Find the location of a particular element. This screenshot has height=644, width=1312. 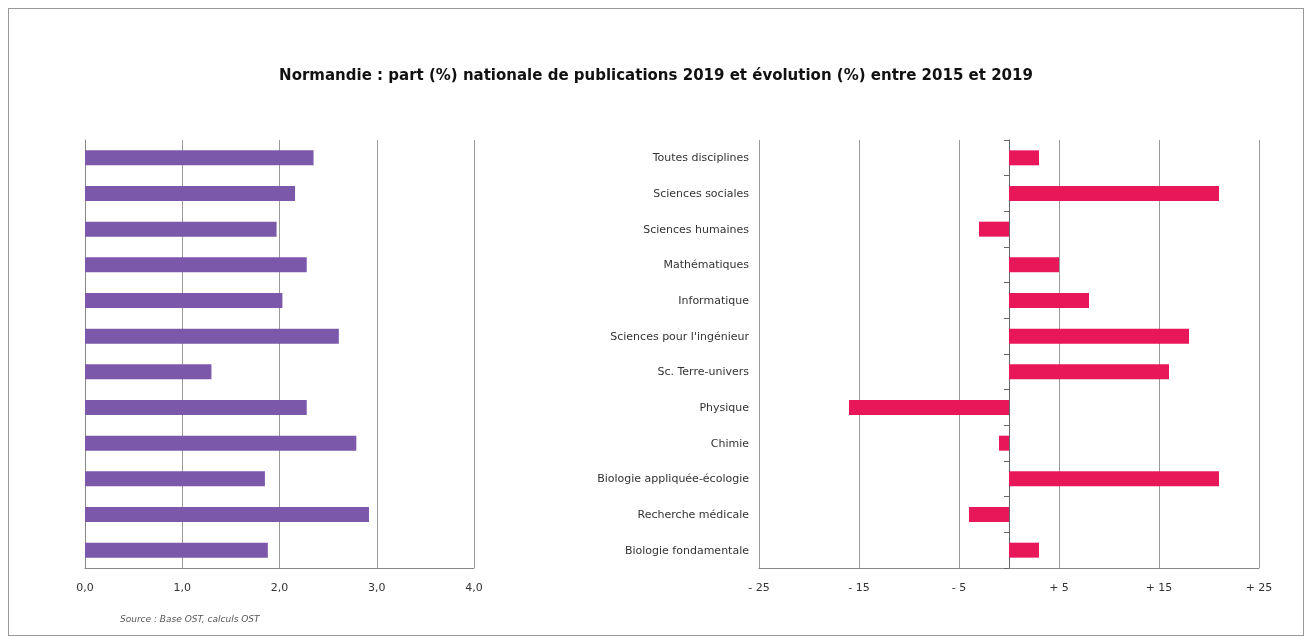

x-tick-label: 3,0 is located at coordinates (377, 587).